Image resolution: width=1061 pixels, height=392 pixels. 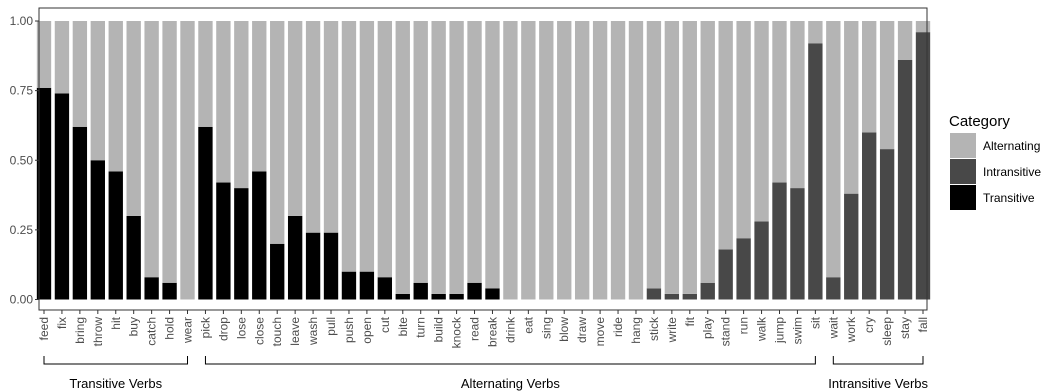 What do you see at coordinates (726, 331) in the screenshot?
I see `x-tick-label-stand: stand` at bounding box center [726, 331].